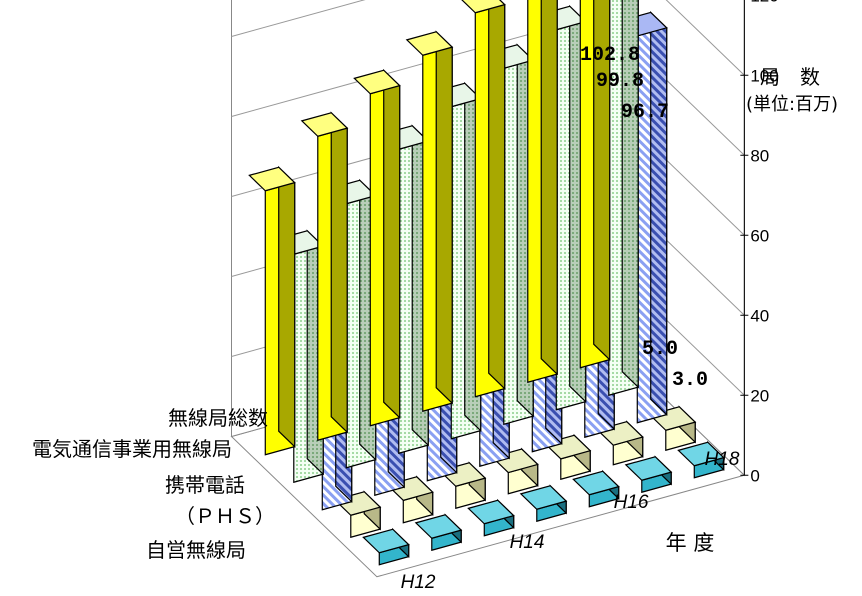 The image size is (862, 596). What do you see at coordinates (722, 459) in the screenshot?
I see `x-tick-label-H18: H18` at bounding box center [722, 459].